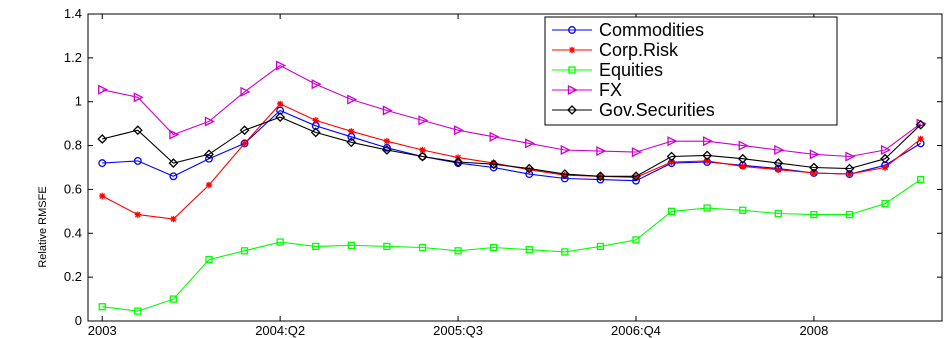 This screenshot has width=950, height=338. What do you see at coordinates (651, 30) in the screenshot?
I see `legend-label: Commodities` at bounding box center [651, 30].